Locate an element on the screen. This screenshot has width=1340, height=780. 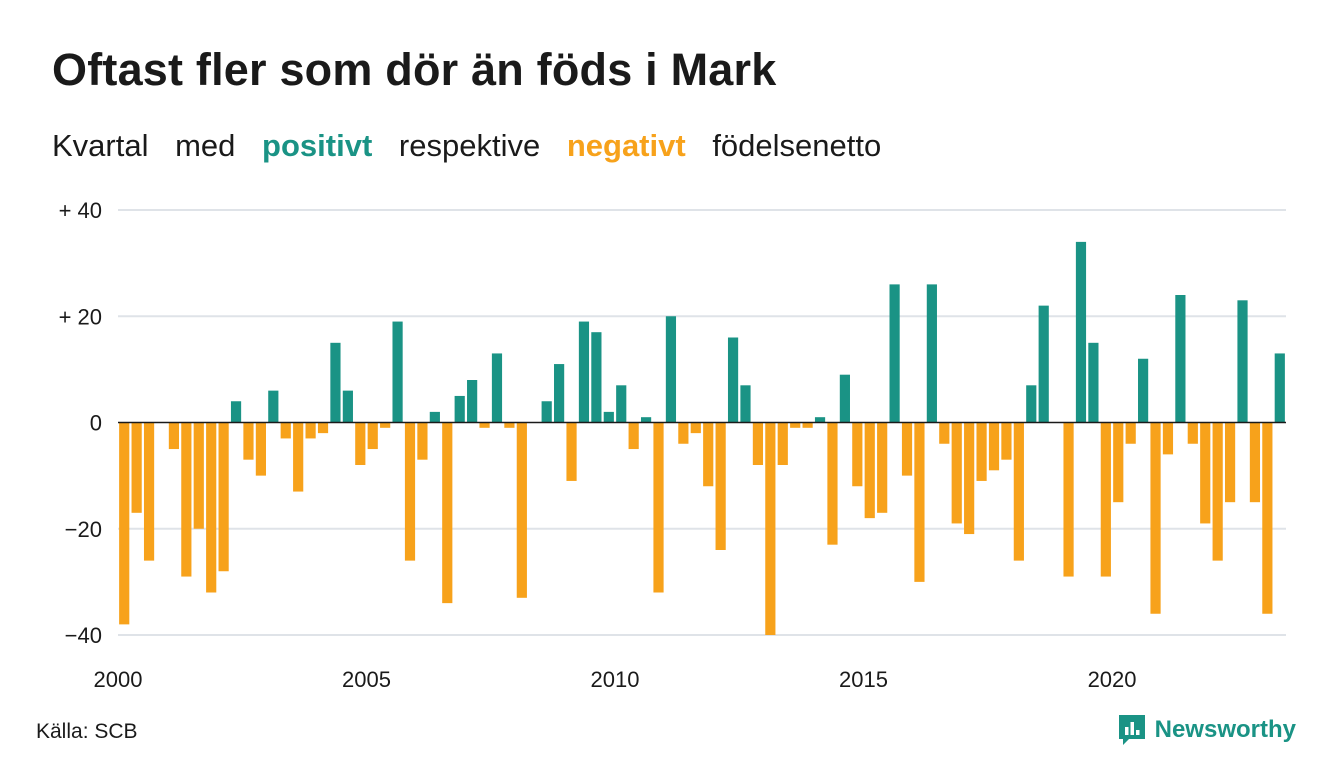
y-tick-label: 0 is located at coordinates (96, 423).